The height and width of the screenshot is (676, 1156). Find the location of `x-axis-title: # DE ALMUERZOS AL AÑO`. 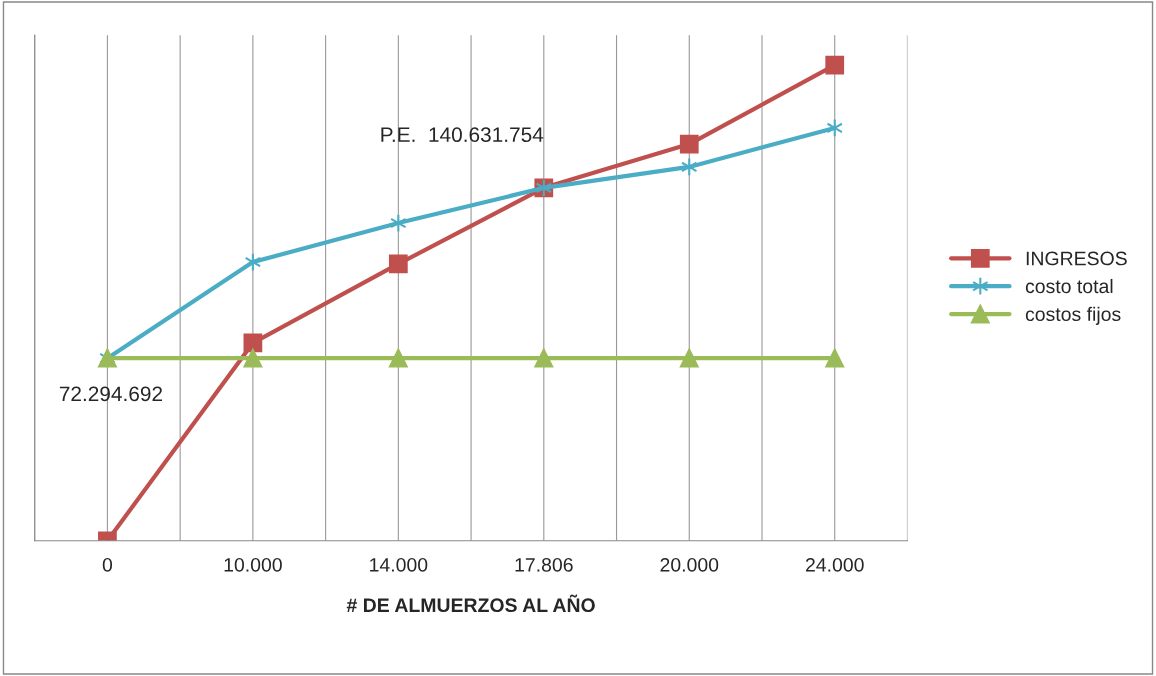

x-axis-title: # DE ALMUERZOS AL AÑO is located at coordinates (470, 603).